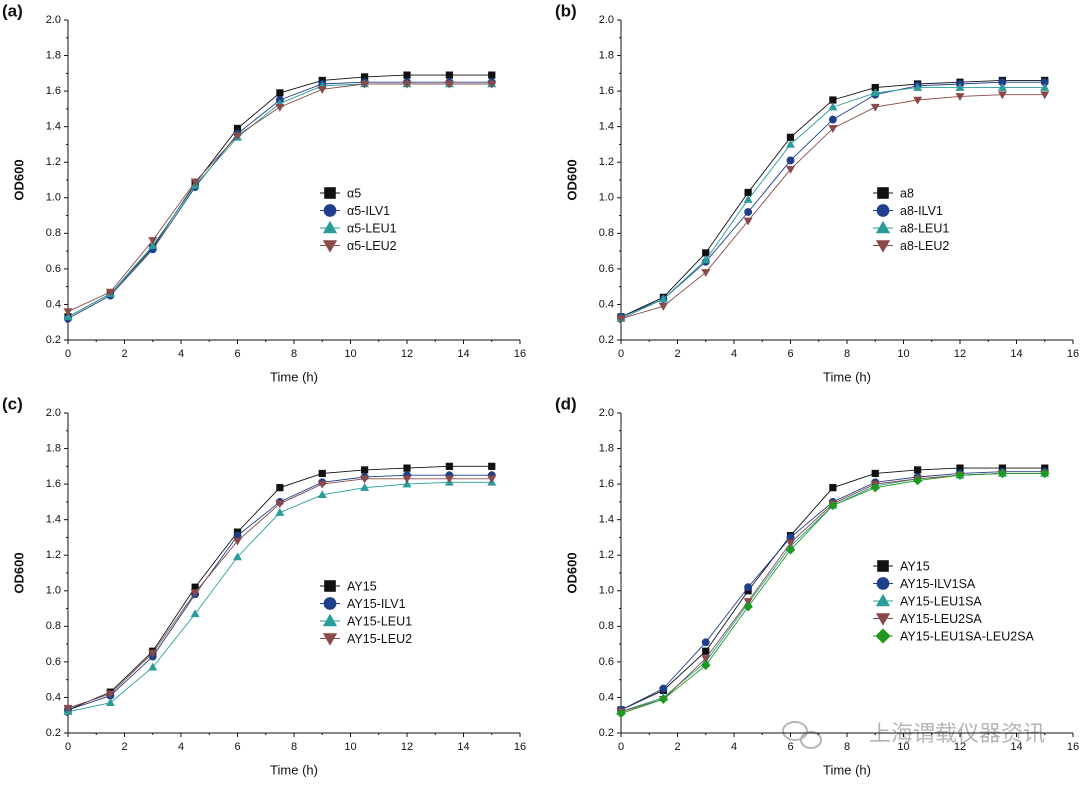 This screenshot has width=1080, height=785. I want to click on y-axis-title: OD600, so click(571, 572).